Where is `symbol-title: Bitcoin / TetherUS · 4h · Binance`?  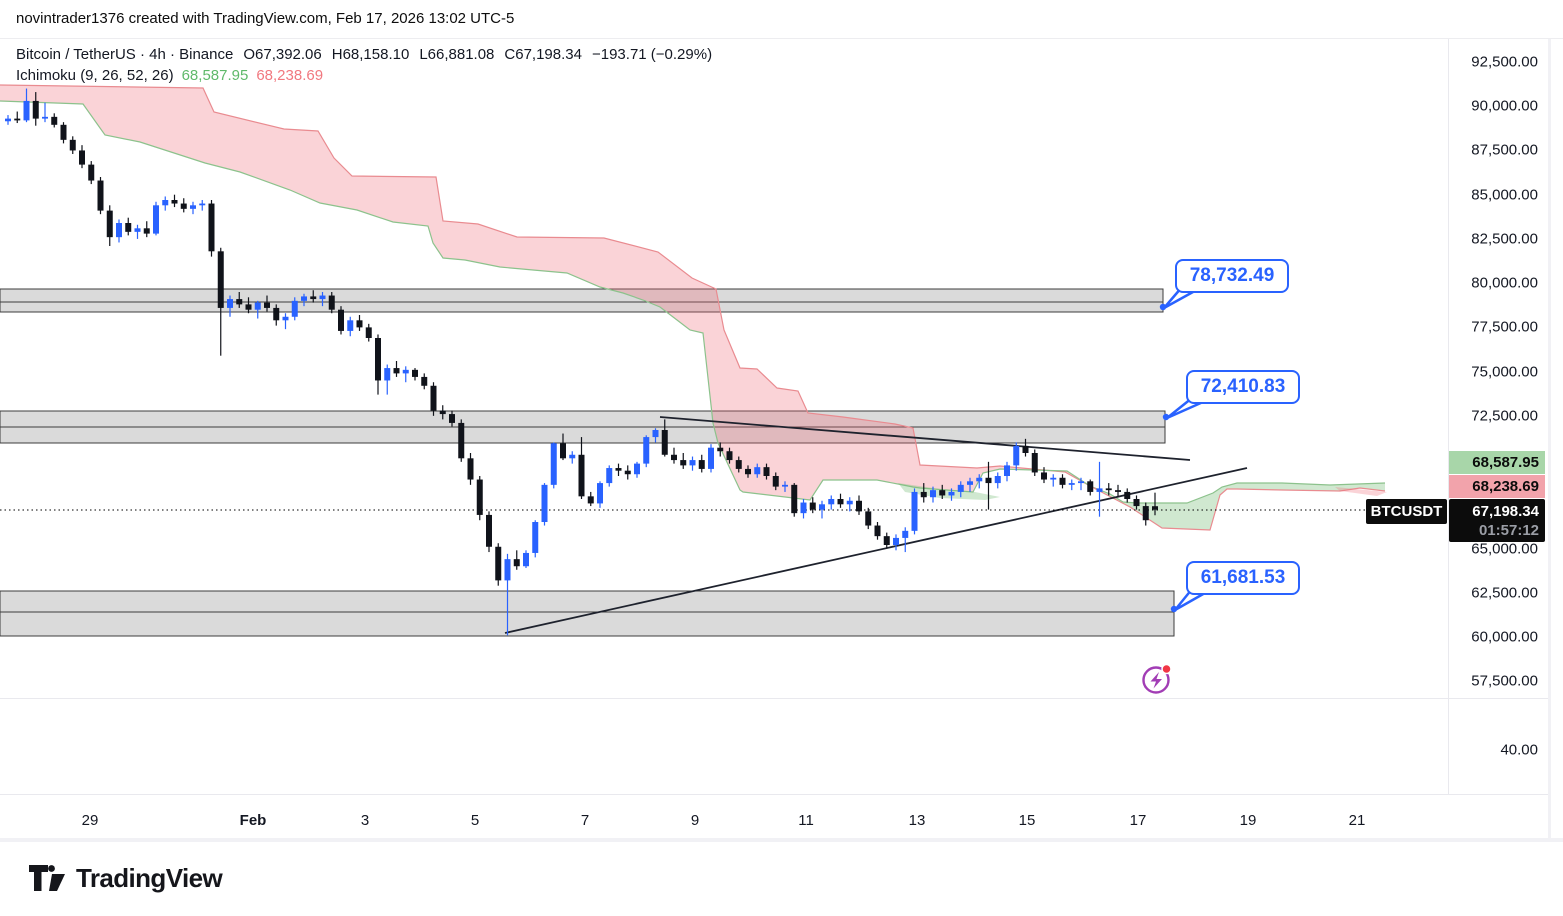
symbol-title: Bitcoin / TetherUS · 4h · Binance is located at coordinates (125, 54).